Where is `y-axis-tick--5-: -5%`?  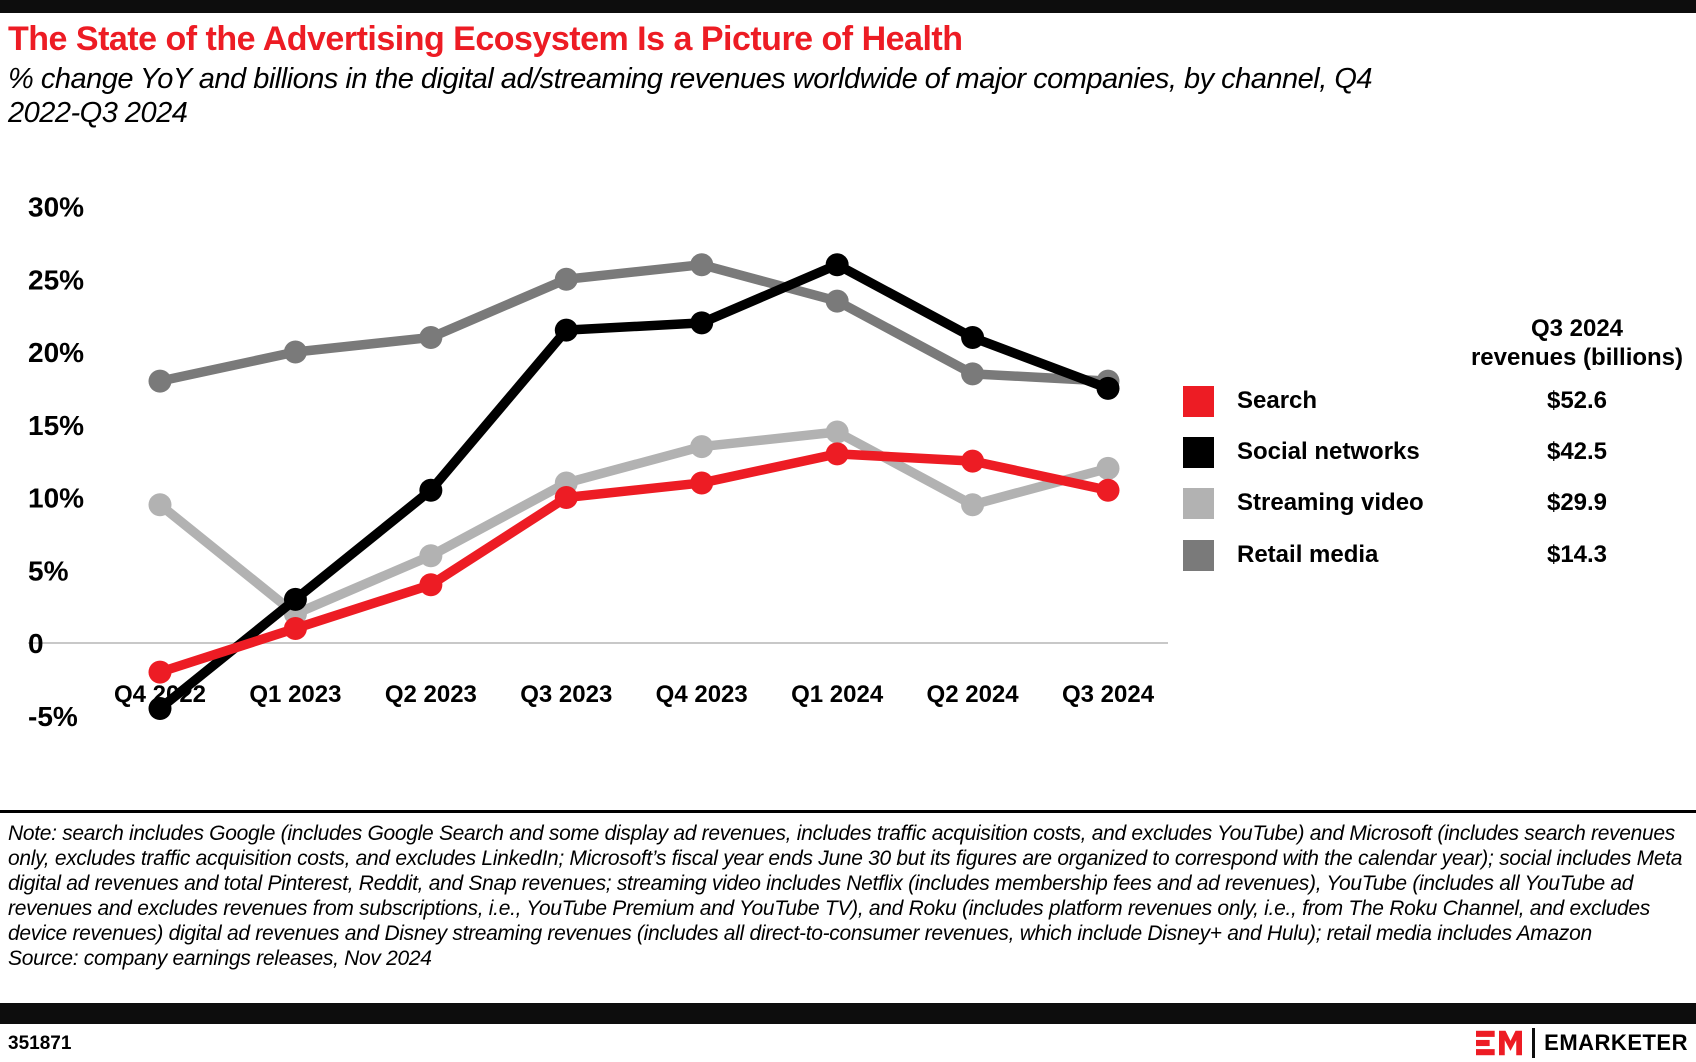
y-axis-tick--5-: -5% is located at coordinates (53, 716).